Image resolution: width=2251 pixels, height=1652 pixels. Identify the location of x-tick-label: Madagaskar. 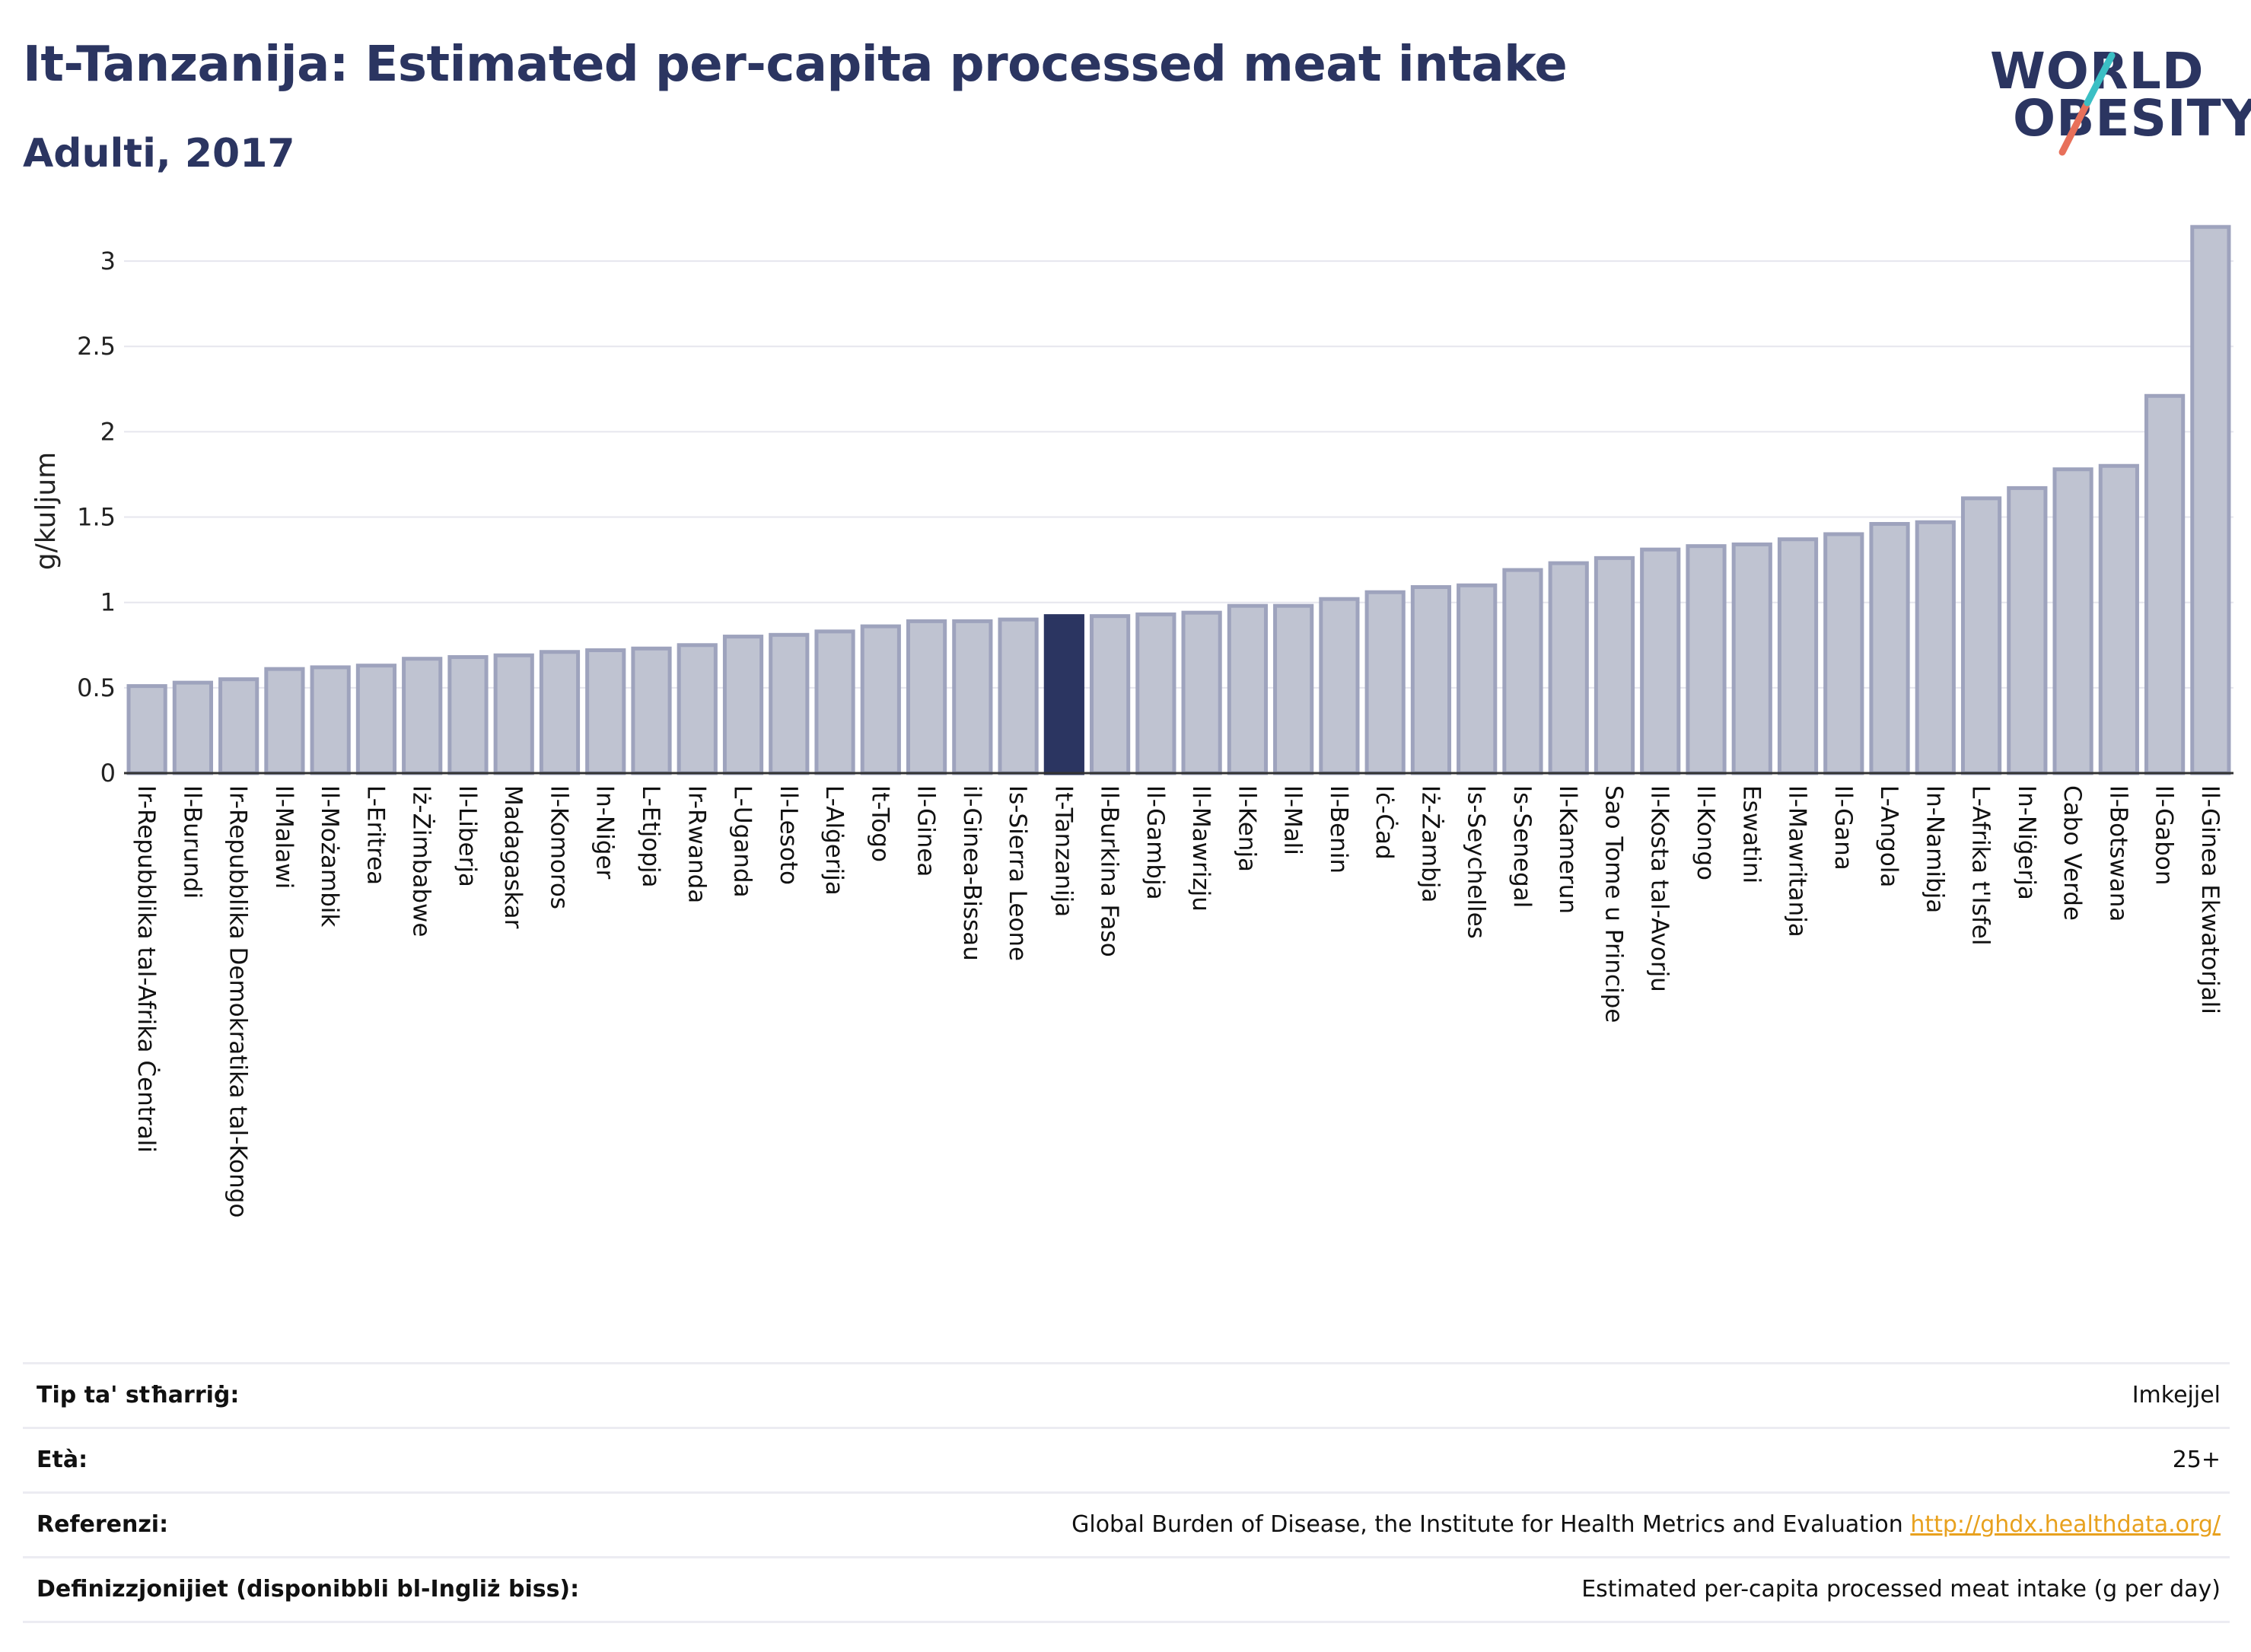
(513, 857).